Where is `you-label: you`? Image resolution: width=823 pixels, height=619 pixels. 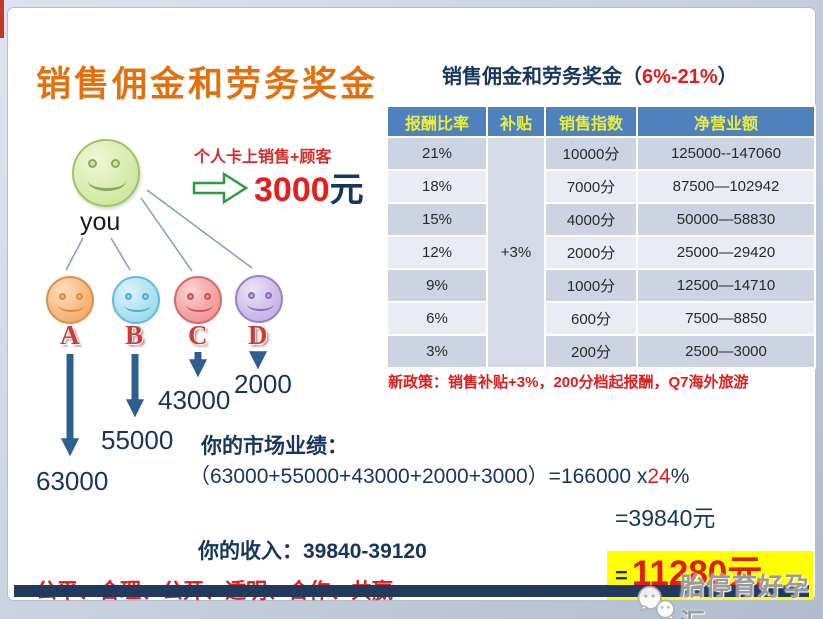
you-label: you is located at coordinates (100, 222).